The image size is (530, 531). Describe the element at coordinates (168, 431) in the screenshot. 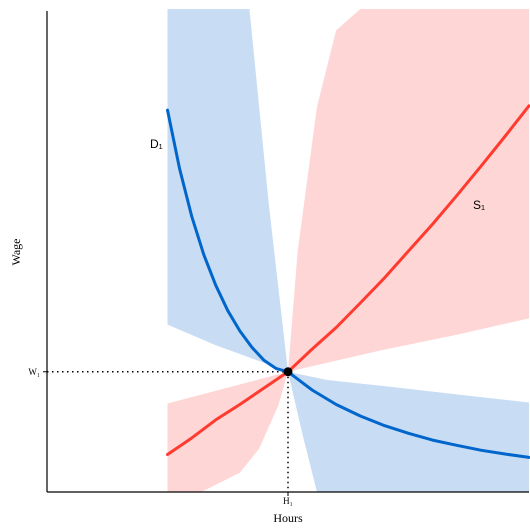

I see `equilibrium-guides` at that location.